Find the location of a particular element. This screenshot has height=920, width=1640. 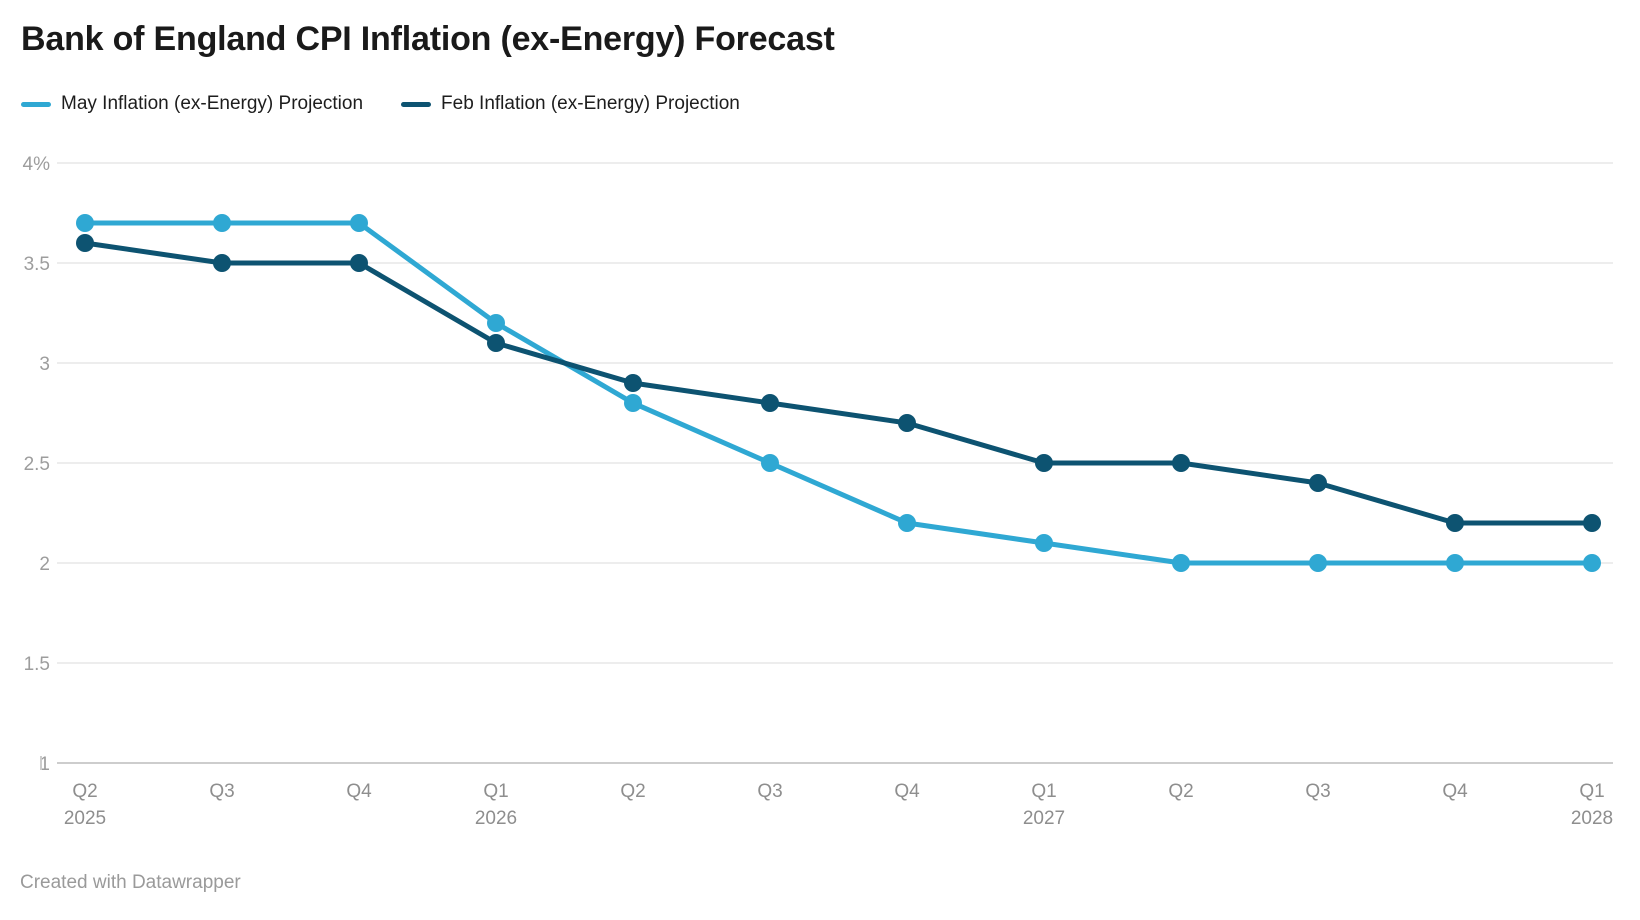

legend-label: May Inflation (ex-Energy) Projection is located at coordinates (212, 103).